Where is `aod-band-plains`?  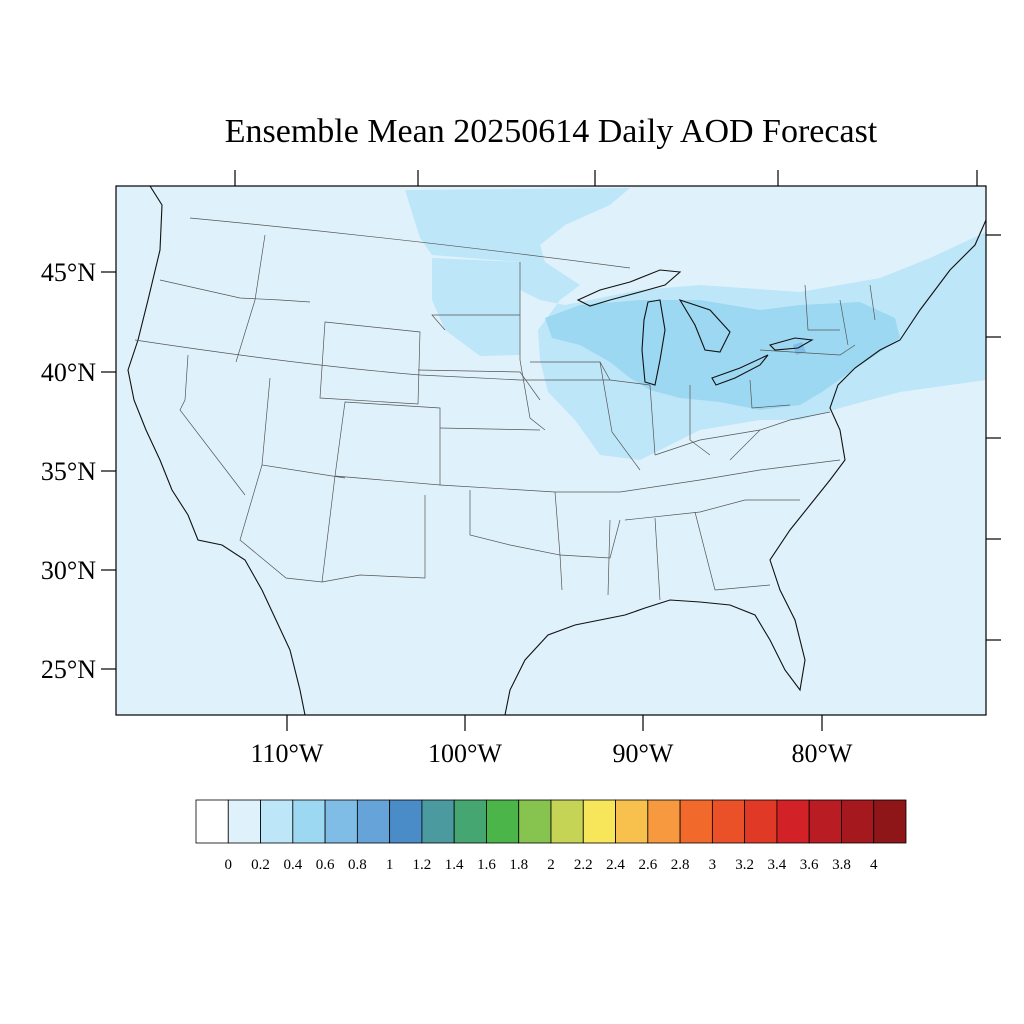
aod-band-plains is located at coordinates (476, 307).